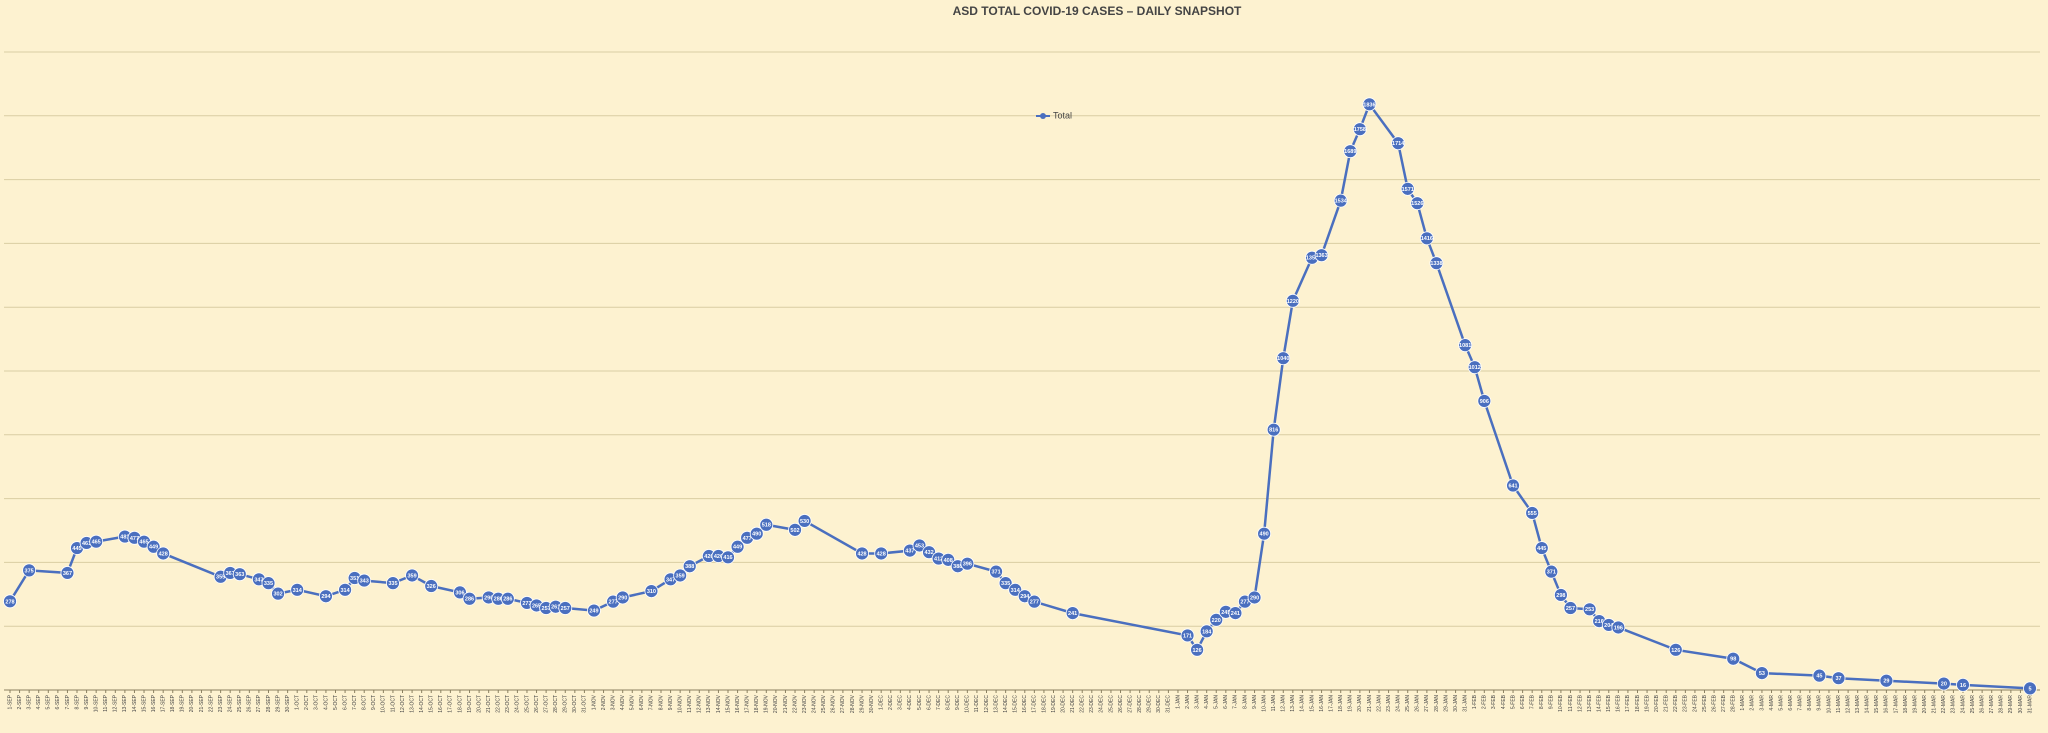 This screenshot has width=2048, height=733. I want to click on x-tick-label: 29-NOV, so click(862, 703).